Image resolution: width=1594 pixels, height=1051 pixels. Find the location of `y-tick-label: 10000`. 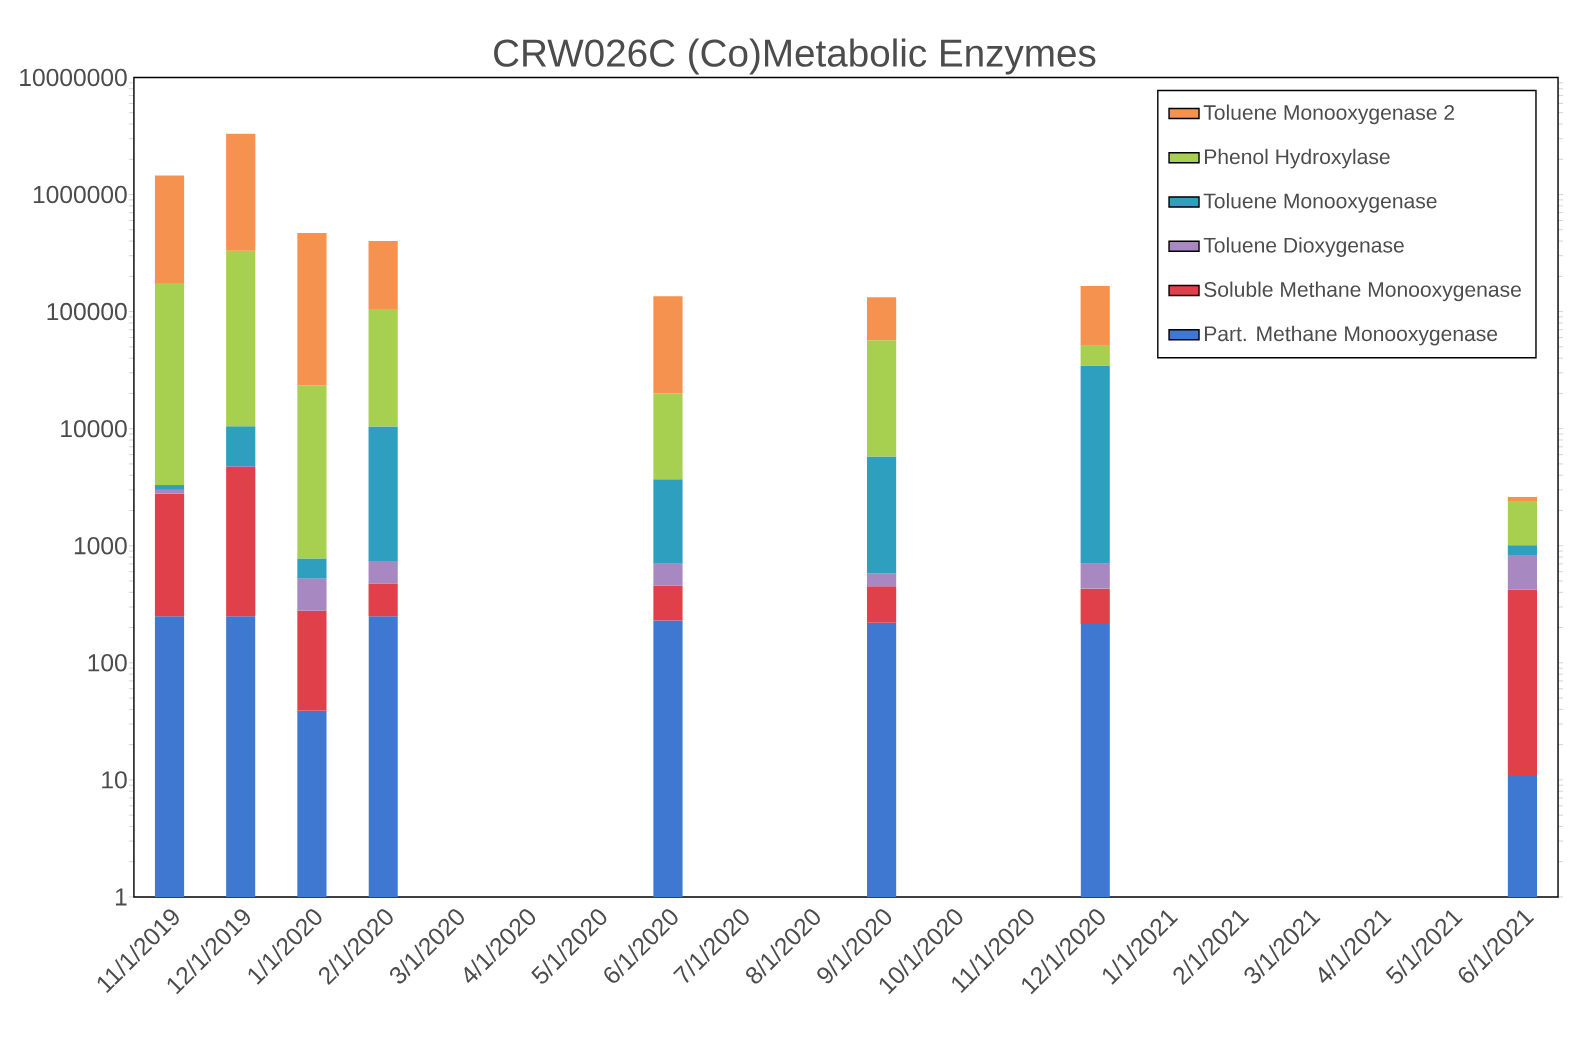

y-tick-label: 10000 is located at coordinates (94, 429).